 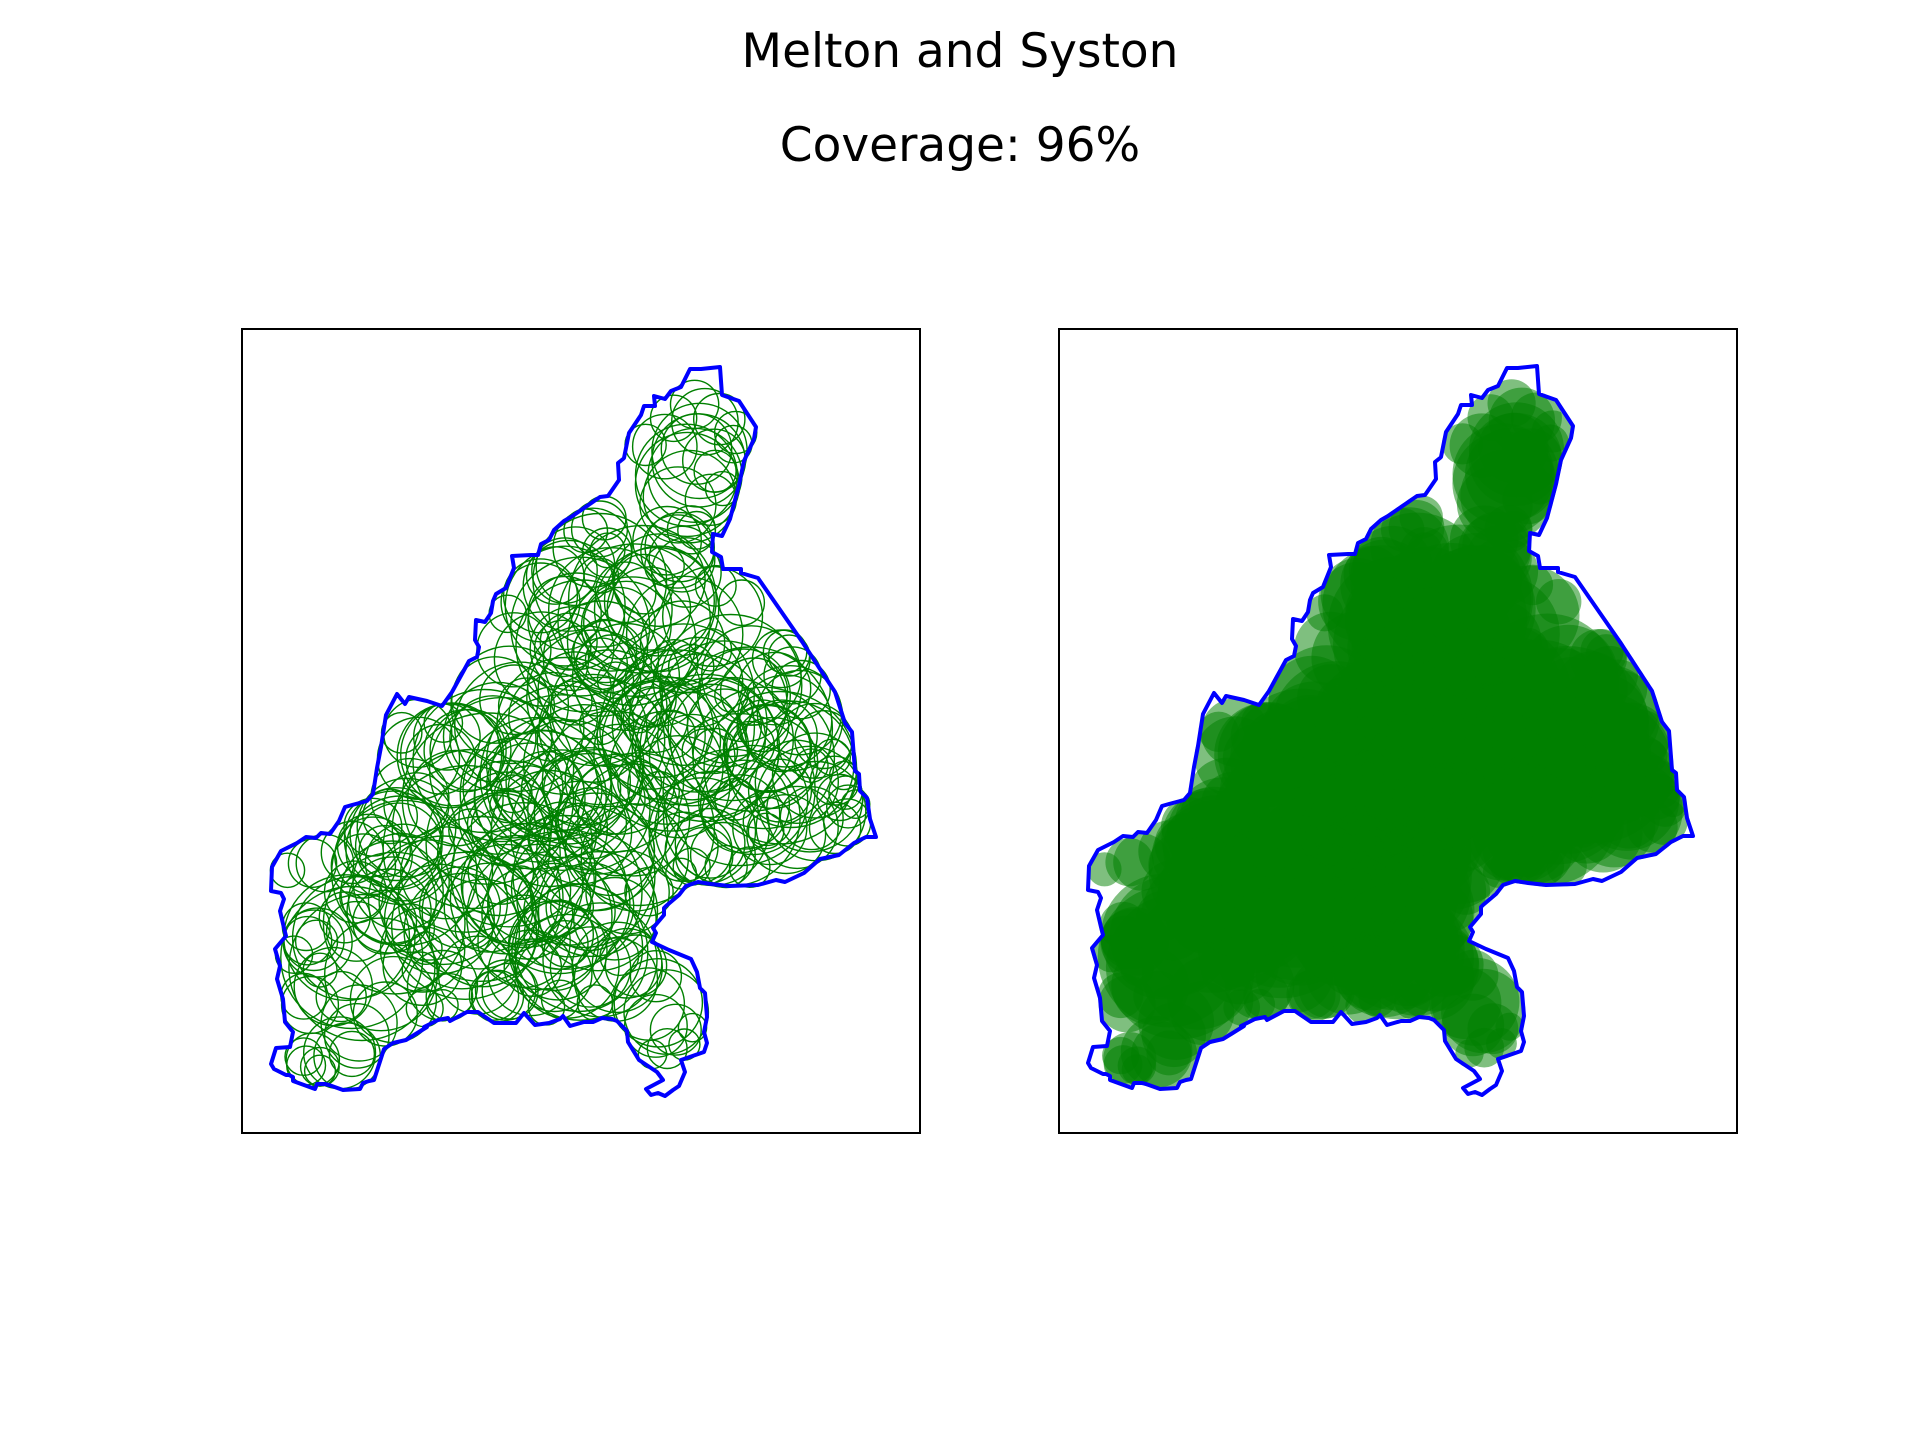 I want to click on coverage-subtitle: Coverage: 96%, so click(x=960, y=145).